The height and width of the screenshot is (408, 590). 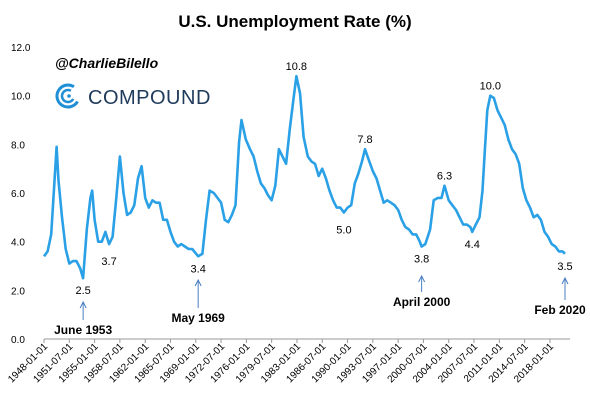 I want to click on chart-title: U.S. Unemployment Rate (%), so click(x=294, y=21).